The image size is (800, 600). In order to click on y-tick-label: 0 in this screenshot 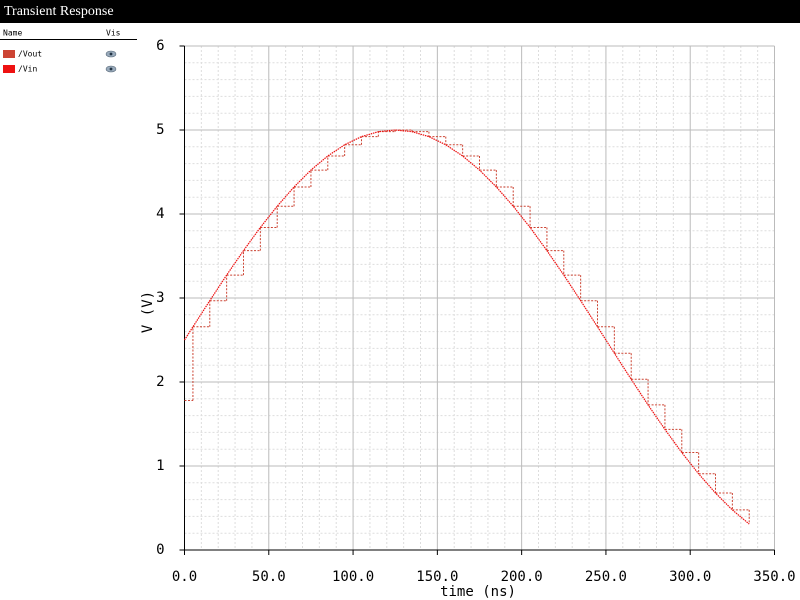, I will do `click(160, 550)`.